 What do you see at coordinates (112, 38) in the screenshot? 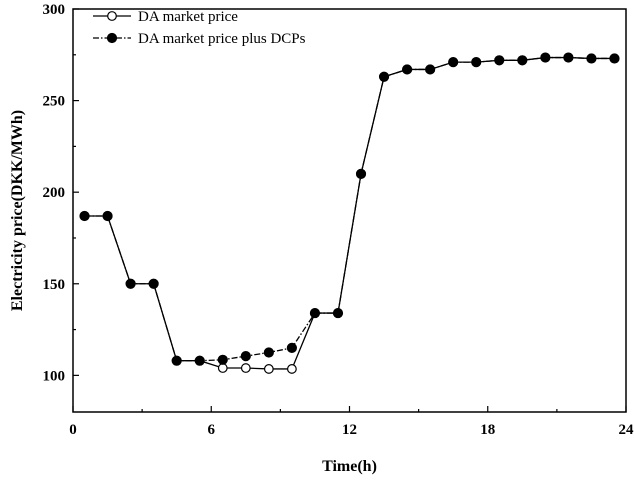
I see `legend-marker-filled-circle-icon` at bounding box center [112, 38].